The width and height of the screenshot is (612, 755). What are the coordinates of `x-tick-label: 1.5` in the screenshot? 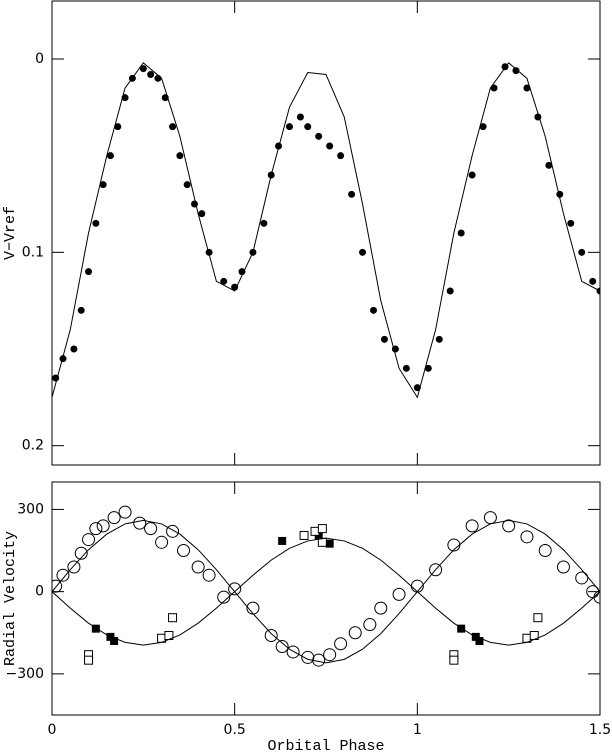 It's located at (600, 730).